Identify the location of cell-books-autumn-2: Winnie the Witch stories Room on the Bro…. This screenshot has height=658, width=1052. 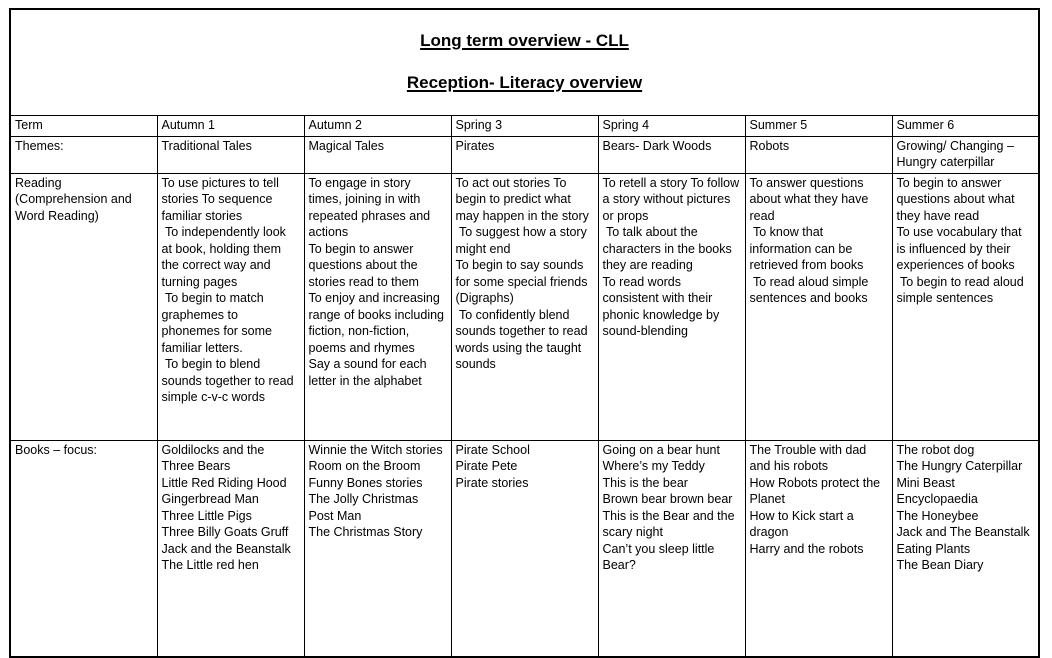
(377, 548).